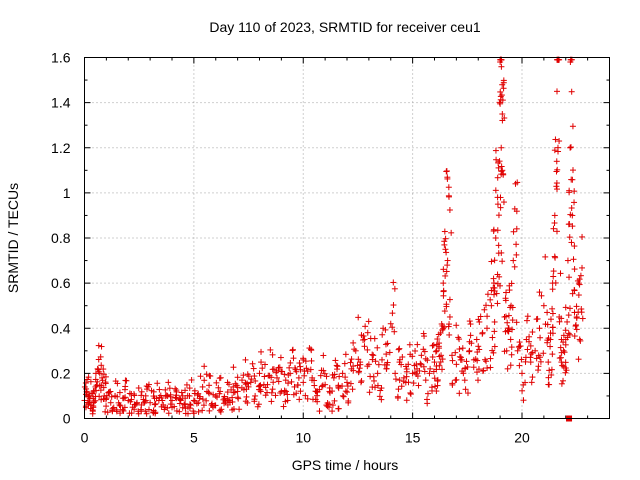  I want to click on y-tick-label: 1.4, so click(61, 103).